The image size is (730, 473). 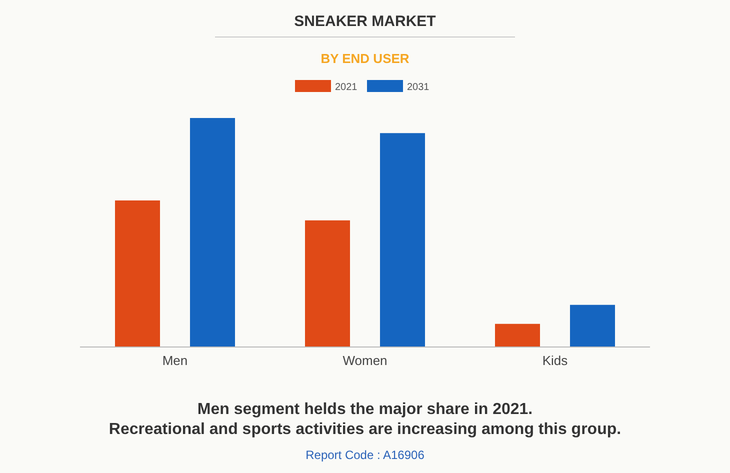 I want to click on x-tick-label: Kids, so click(x=555, y=360).